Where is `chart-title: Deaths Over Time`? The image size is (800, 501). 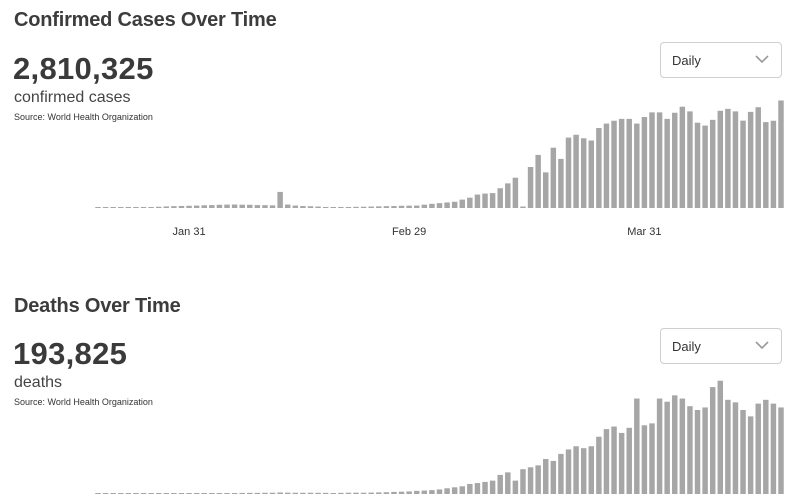
chart-title: Deaths Over Time is located at coordinates (97, 306).